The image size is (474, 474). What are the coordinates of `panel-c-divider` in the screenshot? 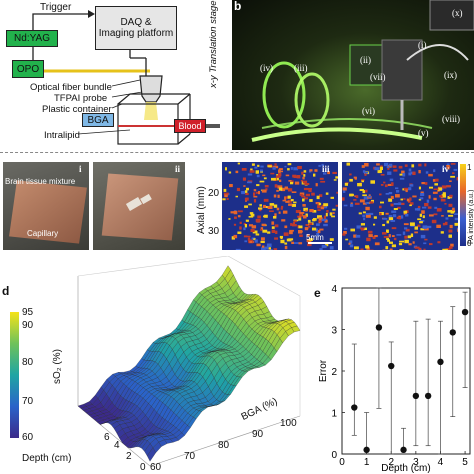 It's located at (237, 152).